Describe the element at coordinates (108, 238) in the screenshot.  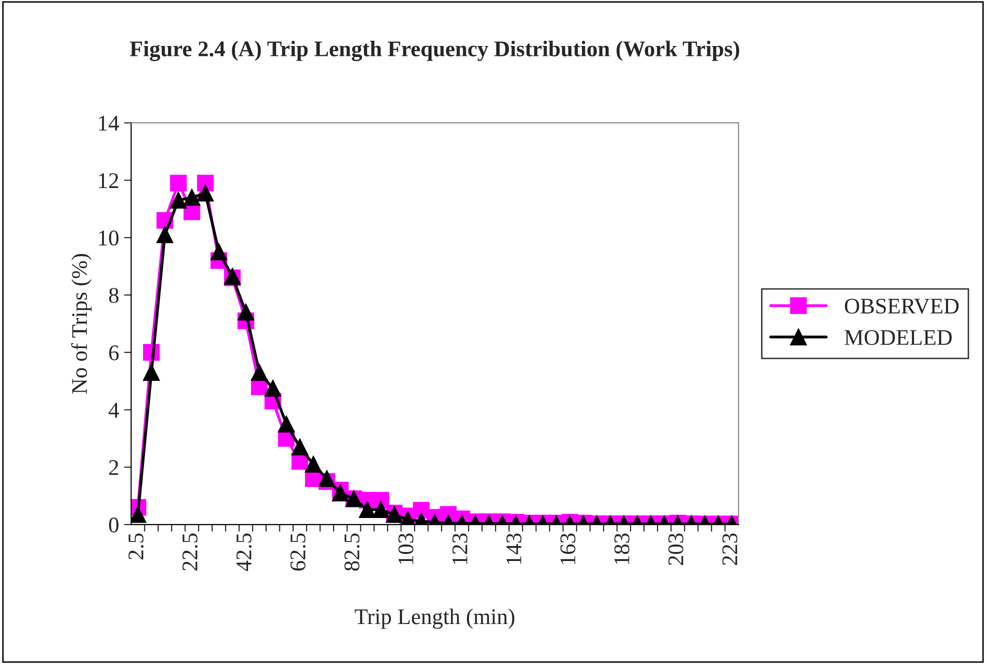
I see `y-tick-label: 10` at that location.